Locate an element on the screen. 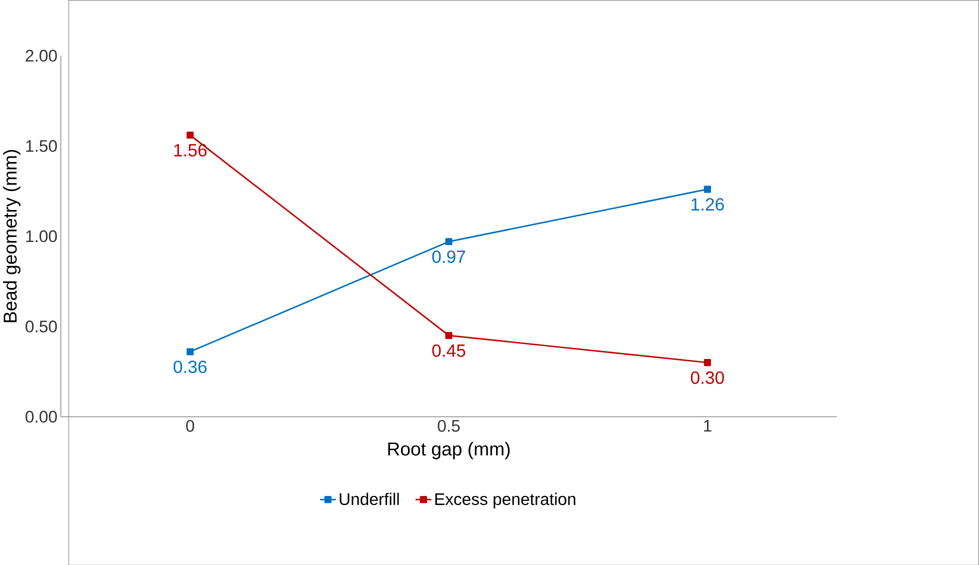  x-tick-label: 0.5 is located at coordinates (449, 426).